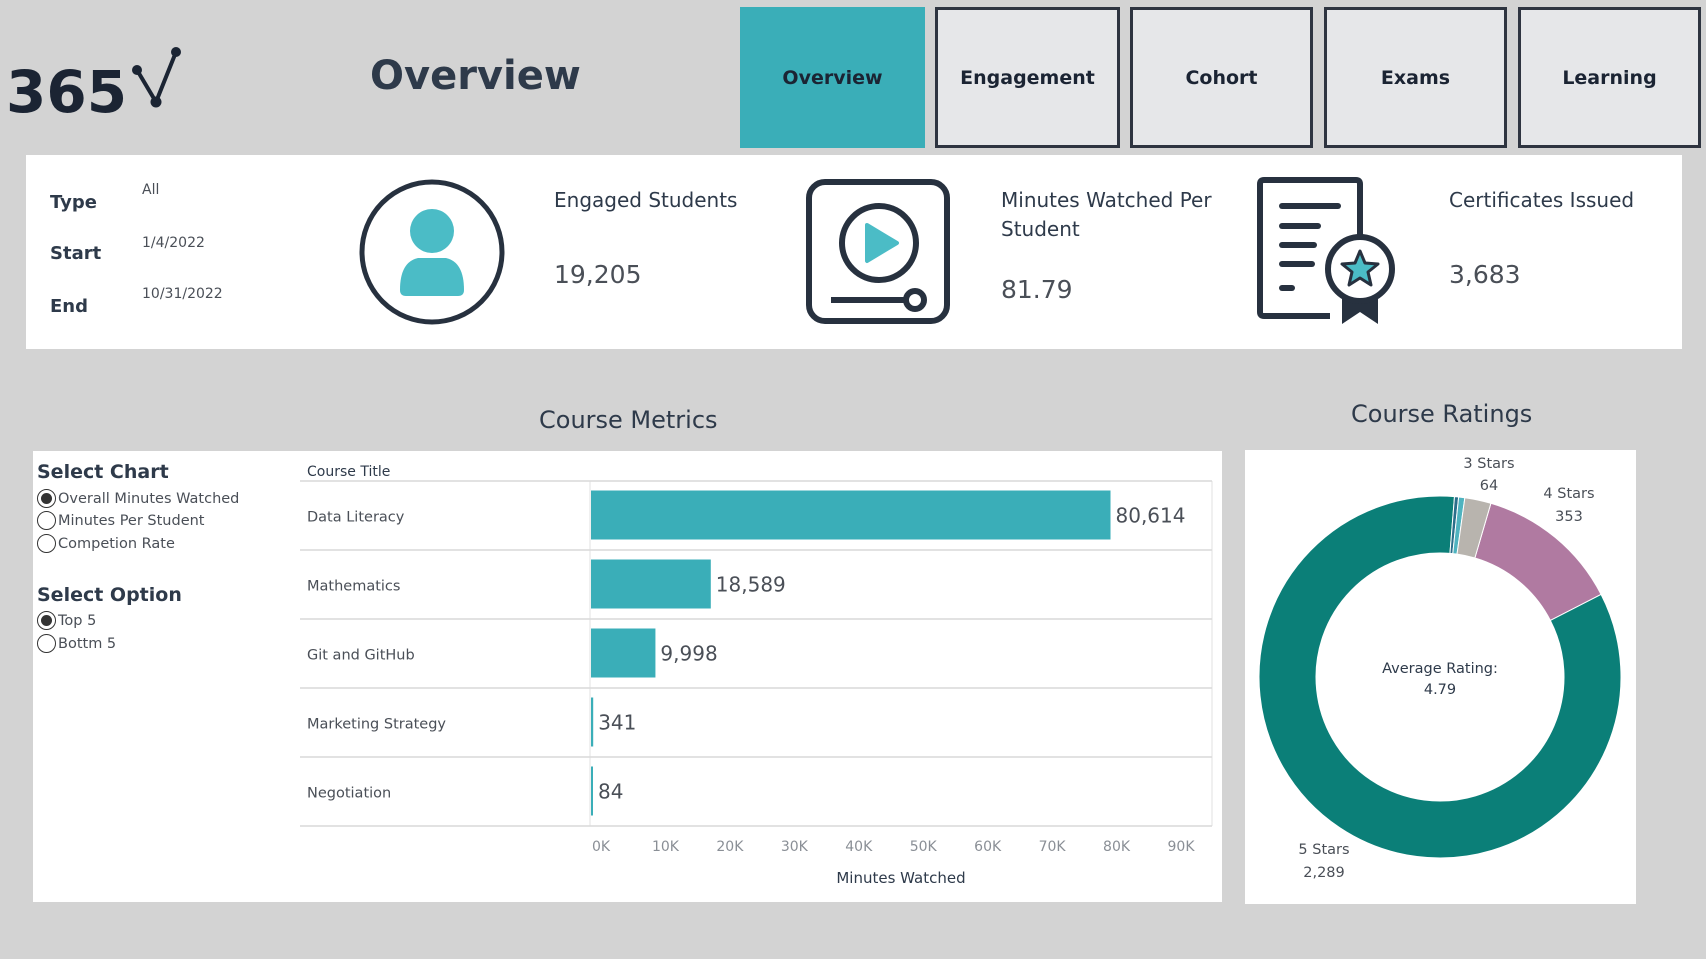  I want to click on x-tick-label: 40K, so click(859, 847).